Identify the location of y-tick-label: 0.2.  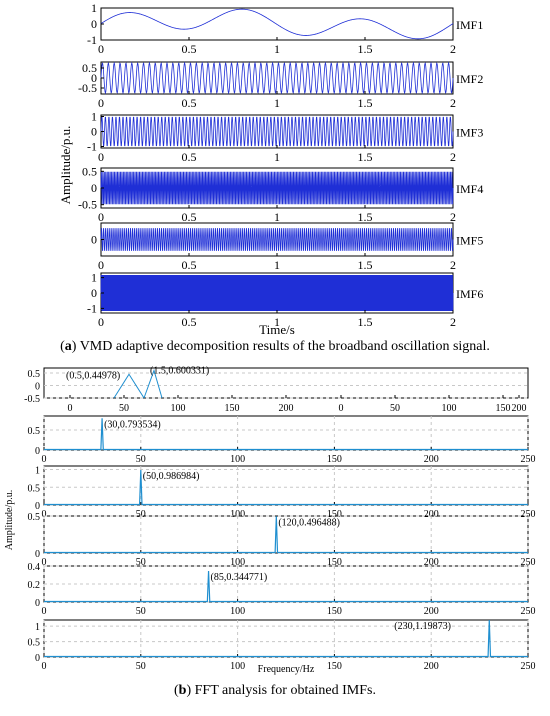
(34, 585).